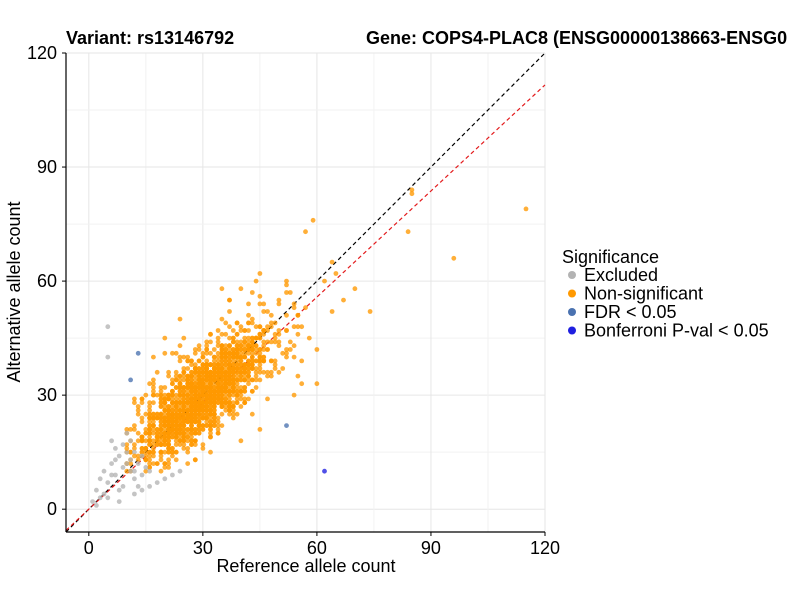 Image resolution: width=800 pixels, height=600 pixels. I want to click on x-tick-label: 120, so click(545, 548).